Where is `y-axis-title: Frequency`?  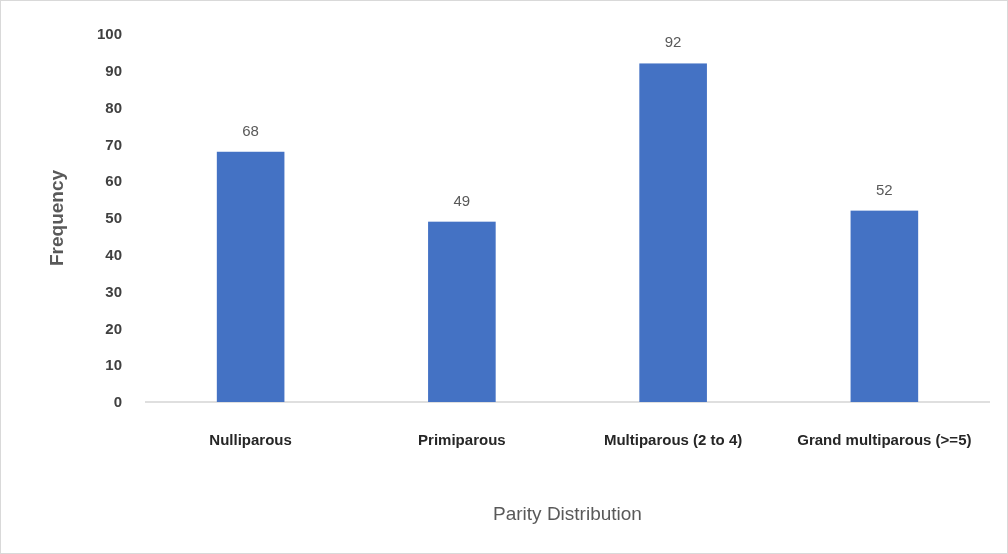
y-axis-title: Frequency is located at coordinates (56, 218).